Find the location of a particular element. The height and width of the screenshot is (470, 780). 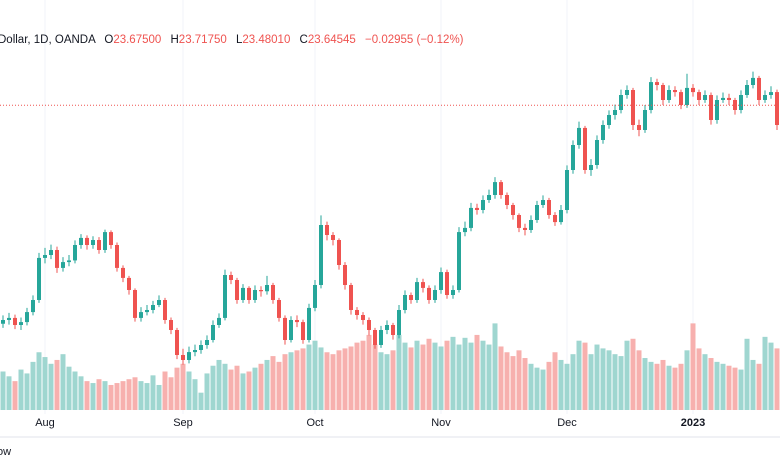

close-key: C is located at coordinates (304, 40).